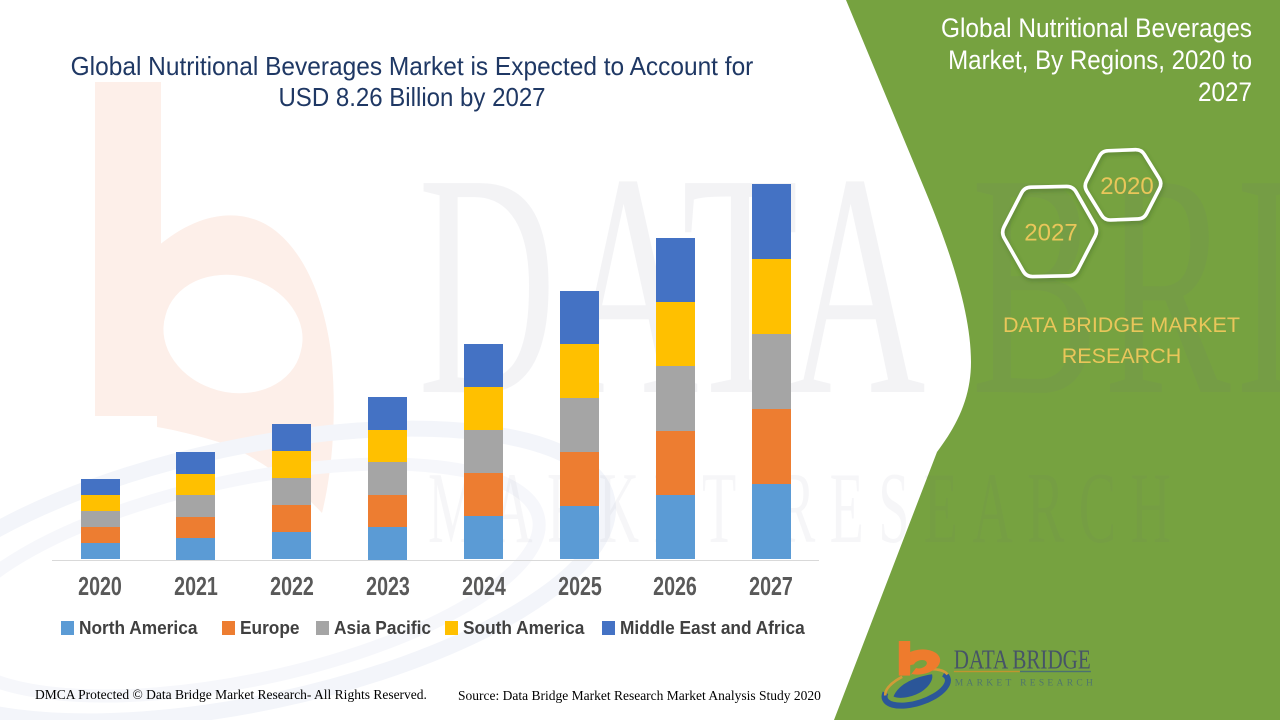  Describe the element at coordinates (1050, 233) in the screenshot. I see `svg-text: 2027` at that location.